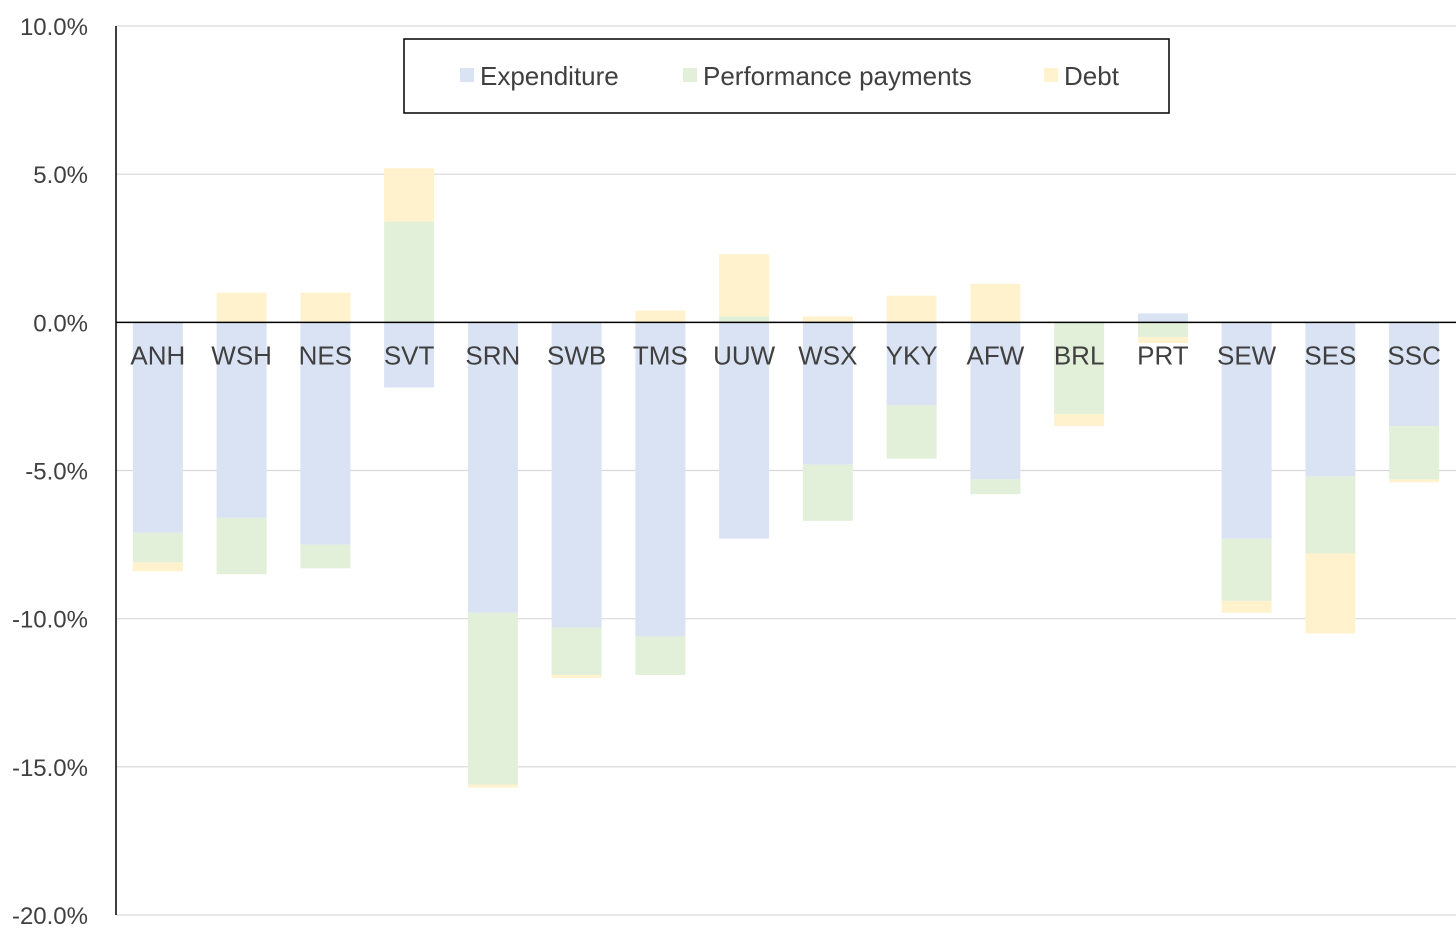 The height and width of the screenshot is (949, 1456). What do you see at coordinates (744, 430) in the screenshot?
I see `bar-uuw-expenditure` at bounding box center [744, 430].